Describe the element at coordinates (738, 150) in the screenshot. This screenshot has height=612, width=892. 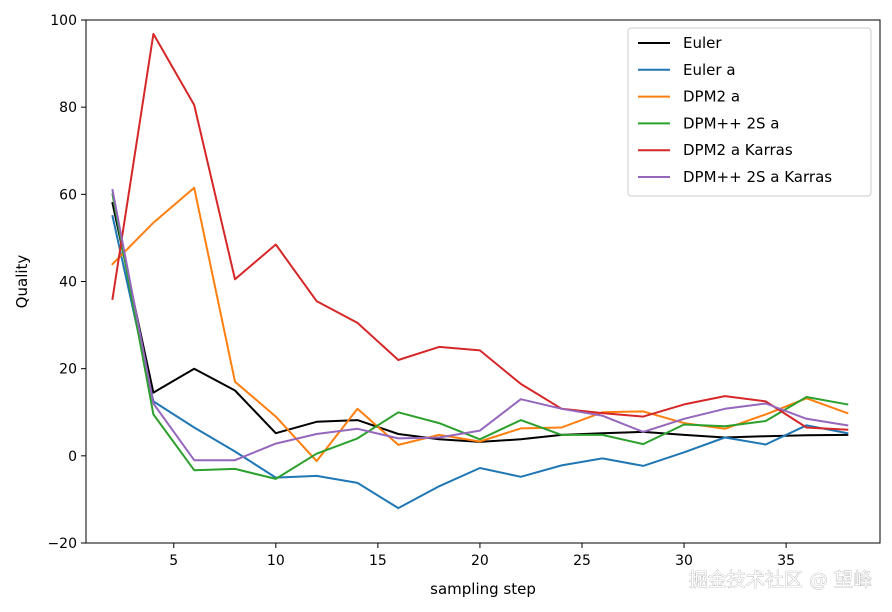
I see `legend-label: DPM2 a Karras` at that location.